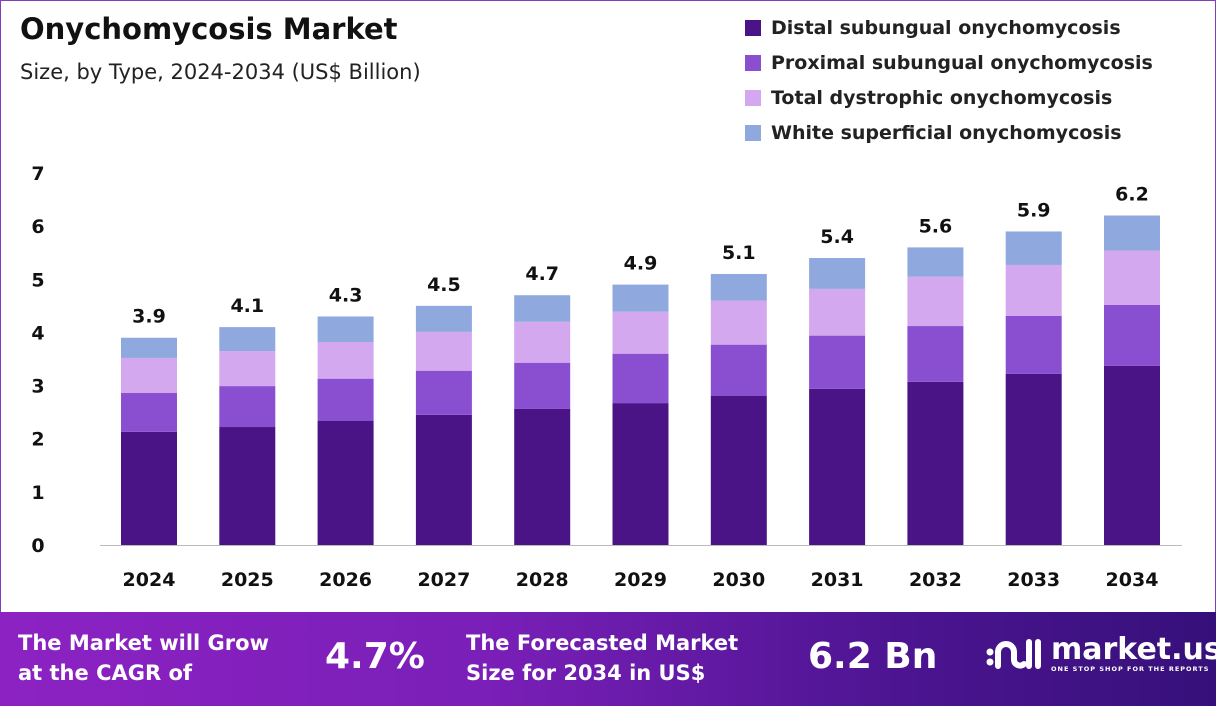 The height and width of the screenshot is (706, 1216). Describe the element at coordinates (1133, 649) in the screenshot. I see `logo-name: market.us` at that location.